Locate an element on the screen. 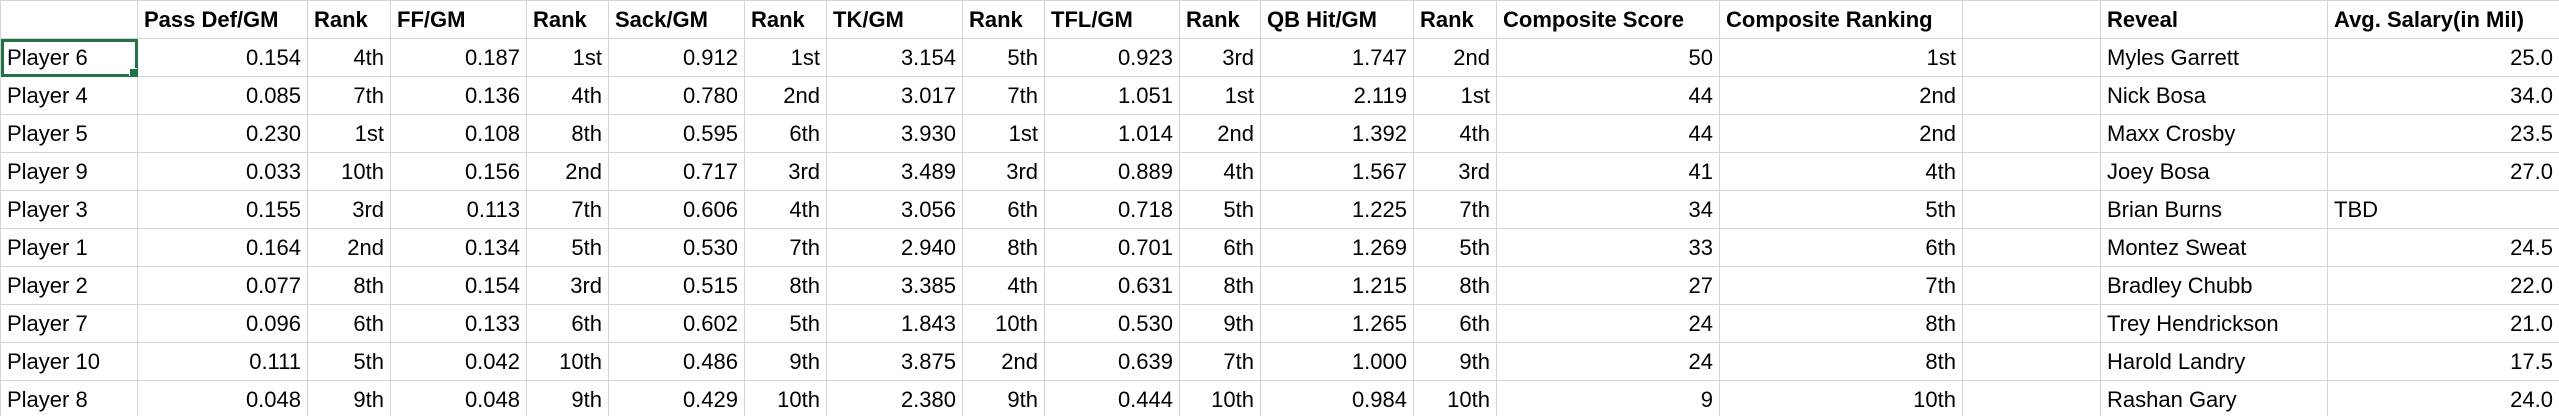  table-cell: 0.133 is located at coordinates (458, 323).